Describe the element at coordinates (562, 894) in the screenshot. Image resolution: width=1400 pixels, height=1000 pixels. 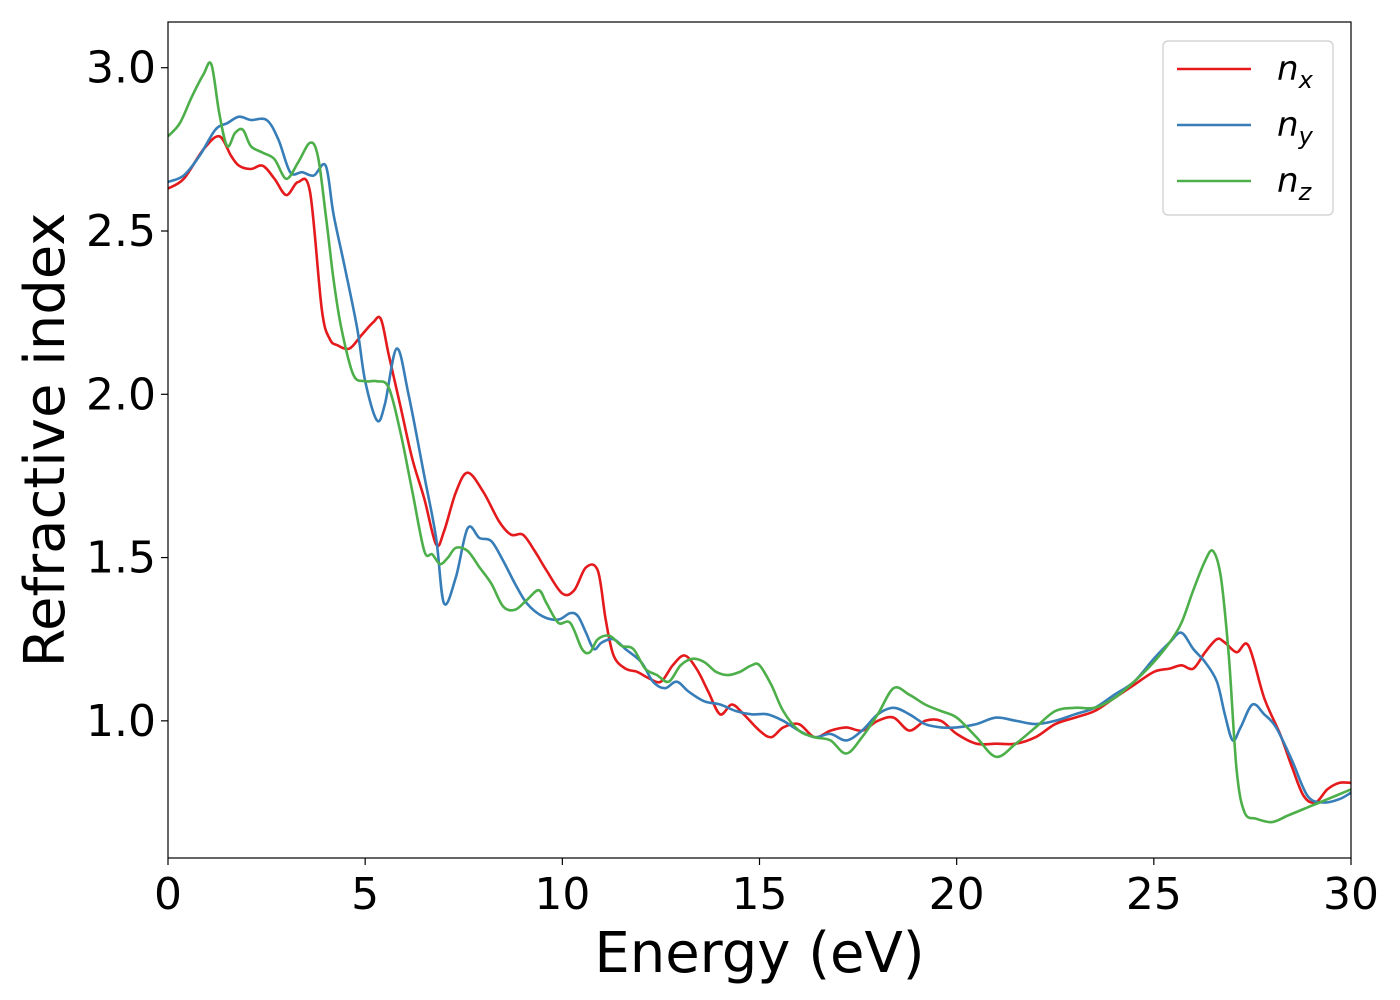
I see `x-tick-label: 10` at that location.